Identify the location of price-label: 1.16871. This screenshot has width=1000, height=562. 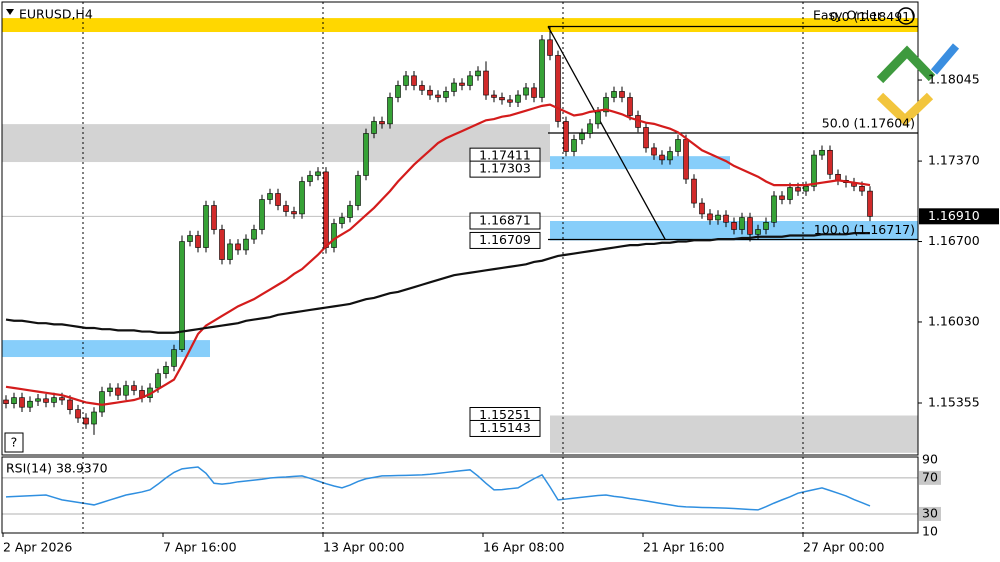
(505, 219).